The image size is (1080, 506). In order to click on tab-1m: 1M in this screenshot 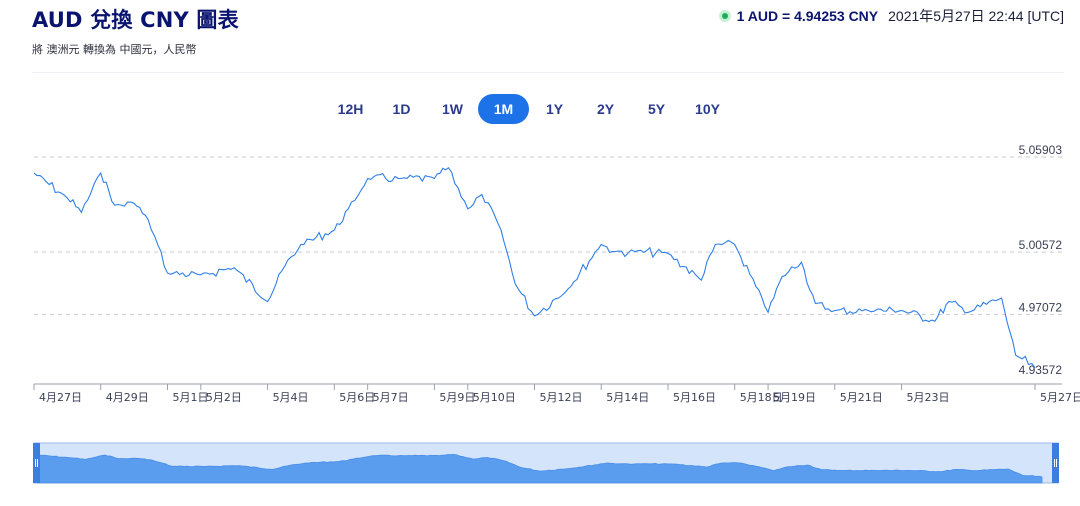, I will do `click(503, 109)`.